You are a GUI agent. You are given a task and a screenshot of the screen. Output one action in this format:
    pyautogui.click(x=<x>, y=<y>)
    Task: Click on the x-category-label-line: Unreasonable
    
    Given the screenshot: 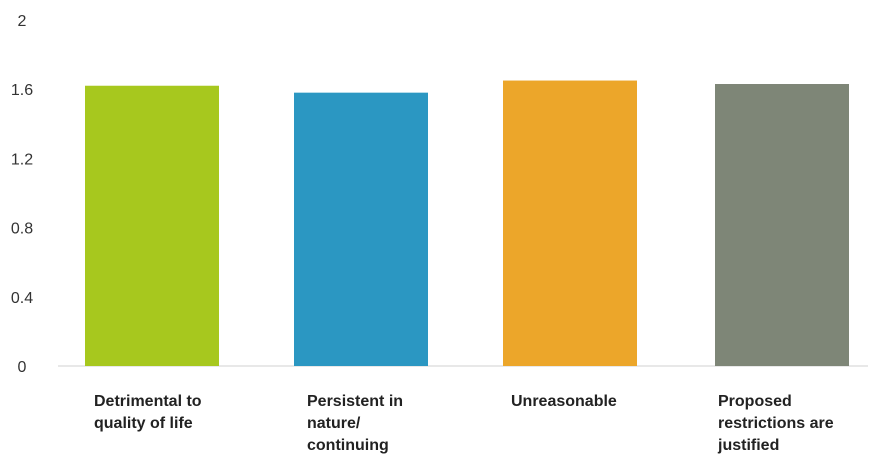 What is the action you would take?
    pyautogui.click(x=564, y=401)
    